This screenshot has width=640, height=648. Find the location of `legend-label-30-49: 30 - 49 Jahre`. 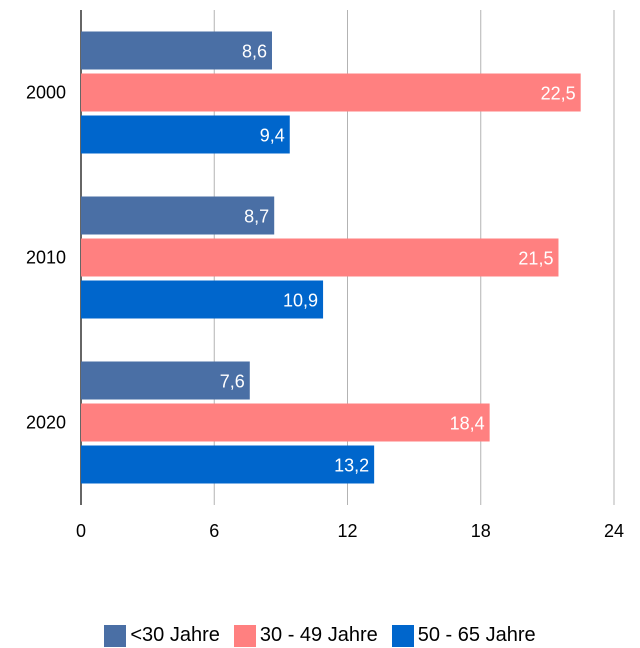

legend-label-30-49: 30 - 49 Jahre is located at coordinates (318, 635).